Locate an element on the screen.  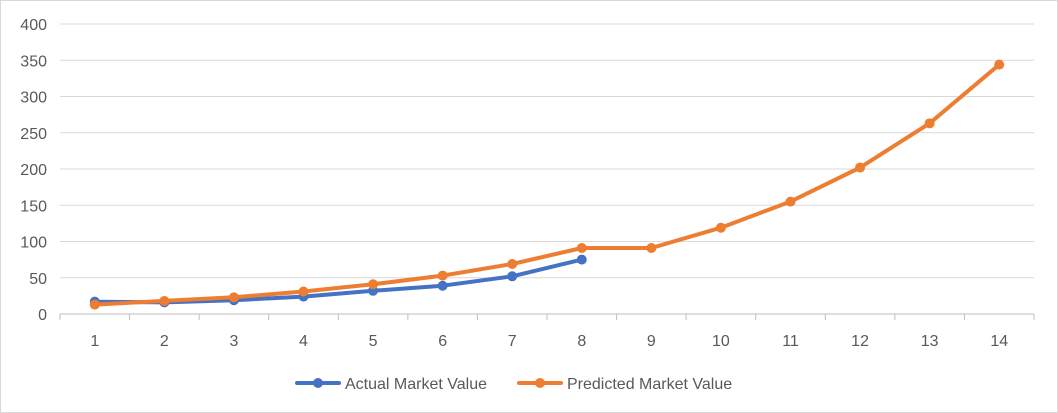
y-axis-tick-labels: 0 50 100 150 200 250 300 350 400 is located at coordinates (33, 170).